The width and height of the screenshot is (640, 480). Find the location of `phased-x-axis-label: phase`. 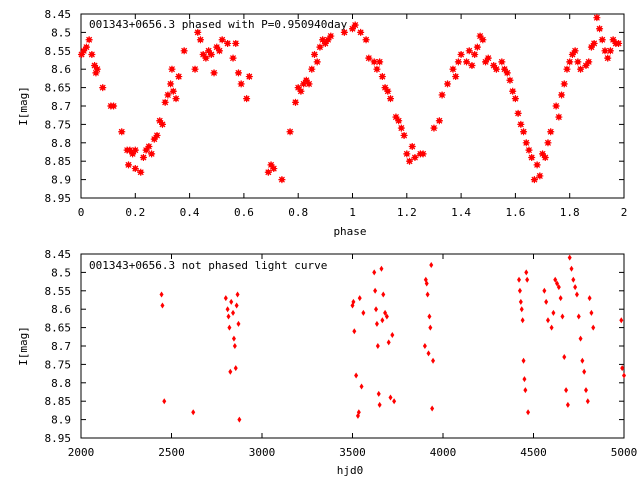

phased-x-axis-label: phase is located at coordinates (349, 231).